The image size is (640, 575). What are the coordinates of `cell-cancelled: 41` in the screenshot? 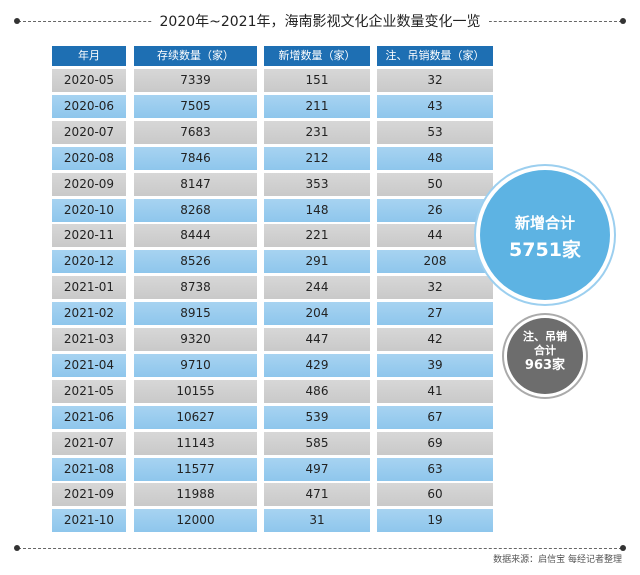 It's located at (435, 391).